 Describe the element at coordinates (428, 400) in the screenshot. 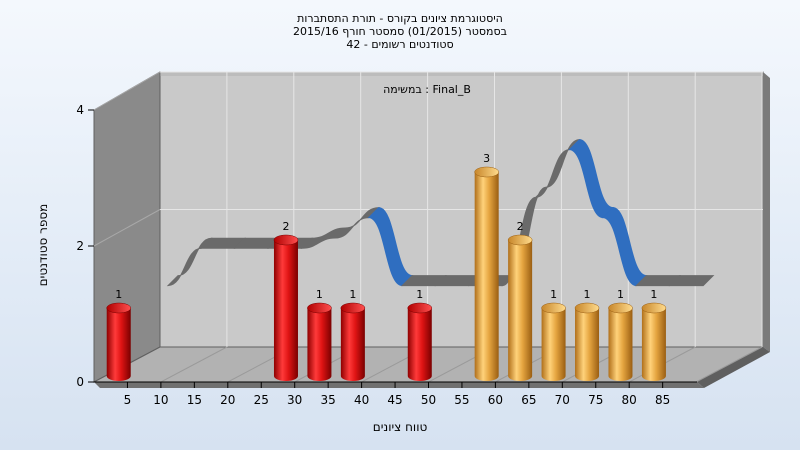

I see `x-tick-label: 50` at that location.